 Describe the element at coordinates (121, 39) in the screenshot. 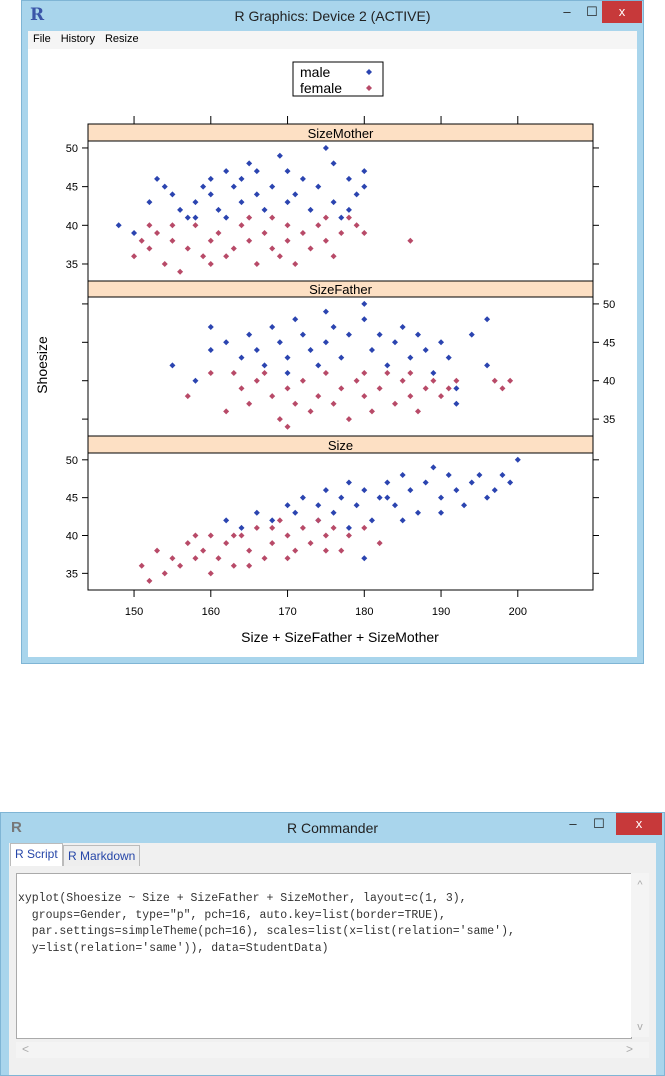

I see `menu-resize: Resize` at that location.